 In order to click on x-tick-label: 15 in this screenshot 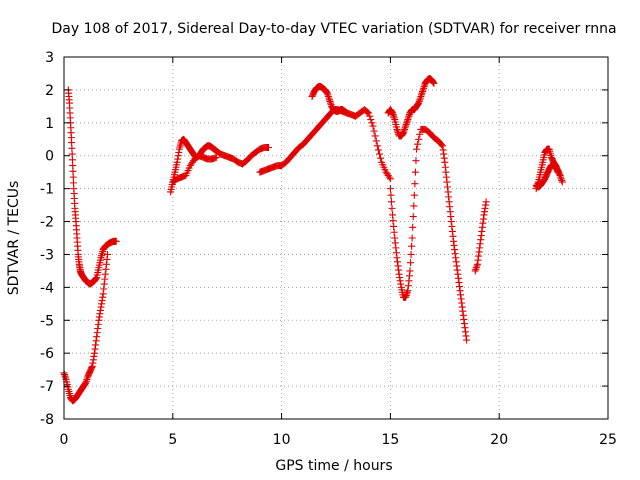, I will do `click(390, 440)`.